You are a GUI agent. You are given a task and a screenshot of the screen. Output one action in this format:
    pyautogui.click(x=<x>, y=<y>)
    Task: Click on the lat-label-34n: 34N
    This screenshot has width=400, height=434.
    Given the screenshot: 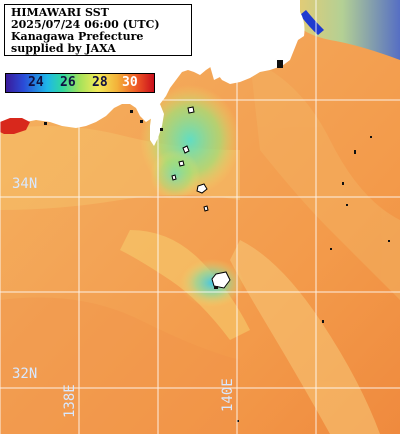 What is the action you would take?
    pyautogui.click(x=25, y=184)
    